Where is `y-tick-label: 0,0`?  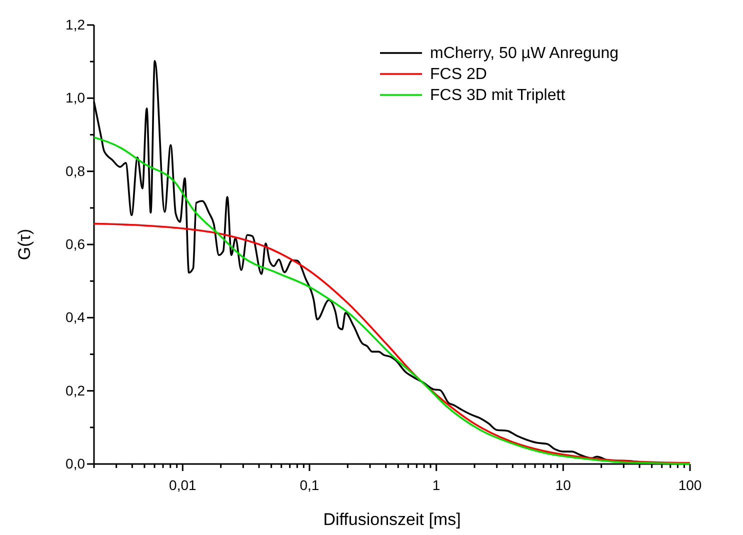 y-tick-label: 0,0 is located at coordinates (76, 463).